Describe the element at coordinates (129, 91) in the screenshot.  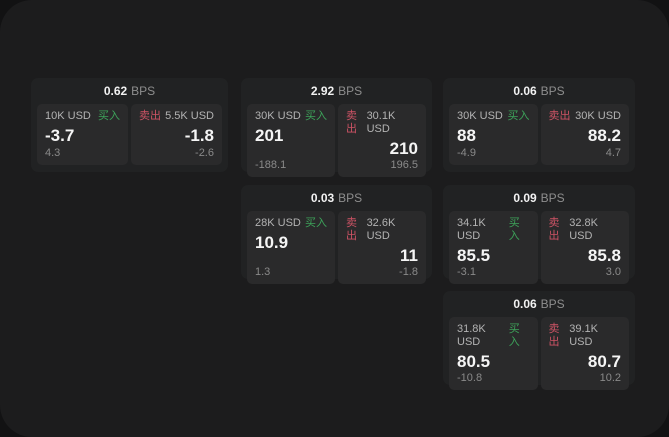
I see `bps-header: 0.62 BPS` at that location.